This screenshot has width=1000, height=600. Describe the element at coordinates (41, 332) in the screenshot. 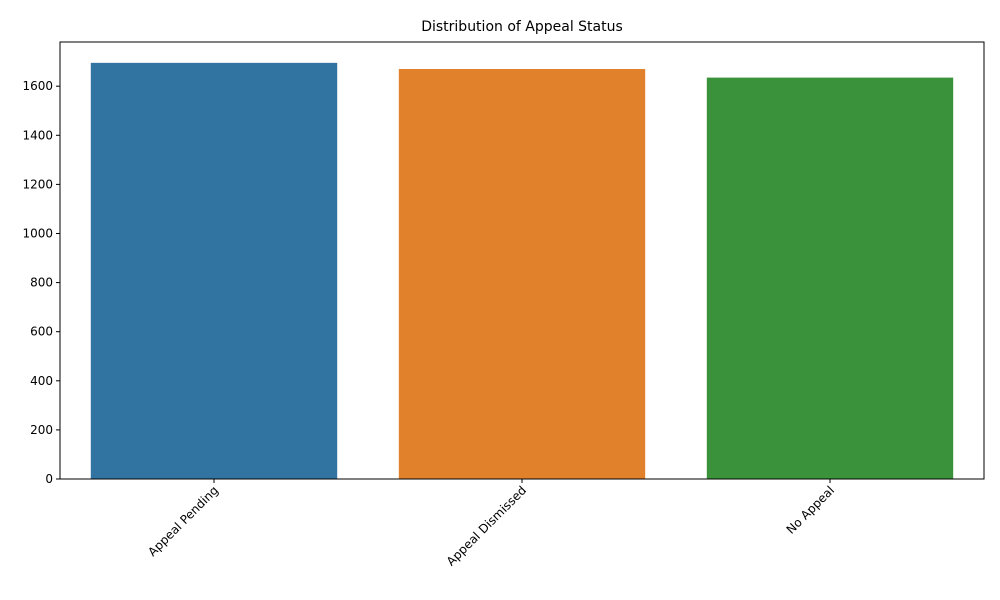

I see `y-tick-label: 600` at that location.